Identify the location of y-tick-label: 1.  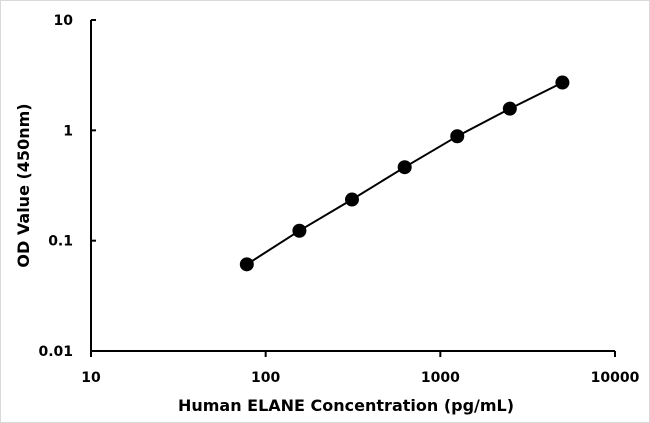
(68, 131).